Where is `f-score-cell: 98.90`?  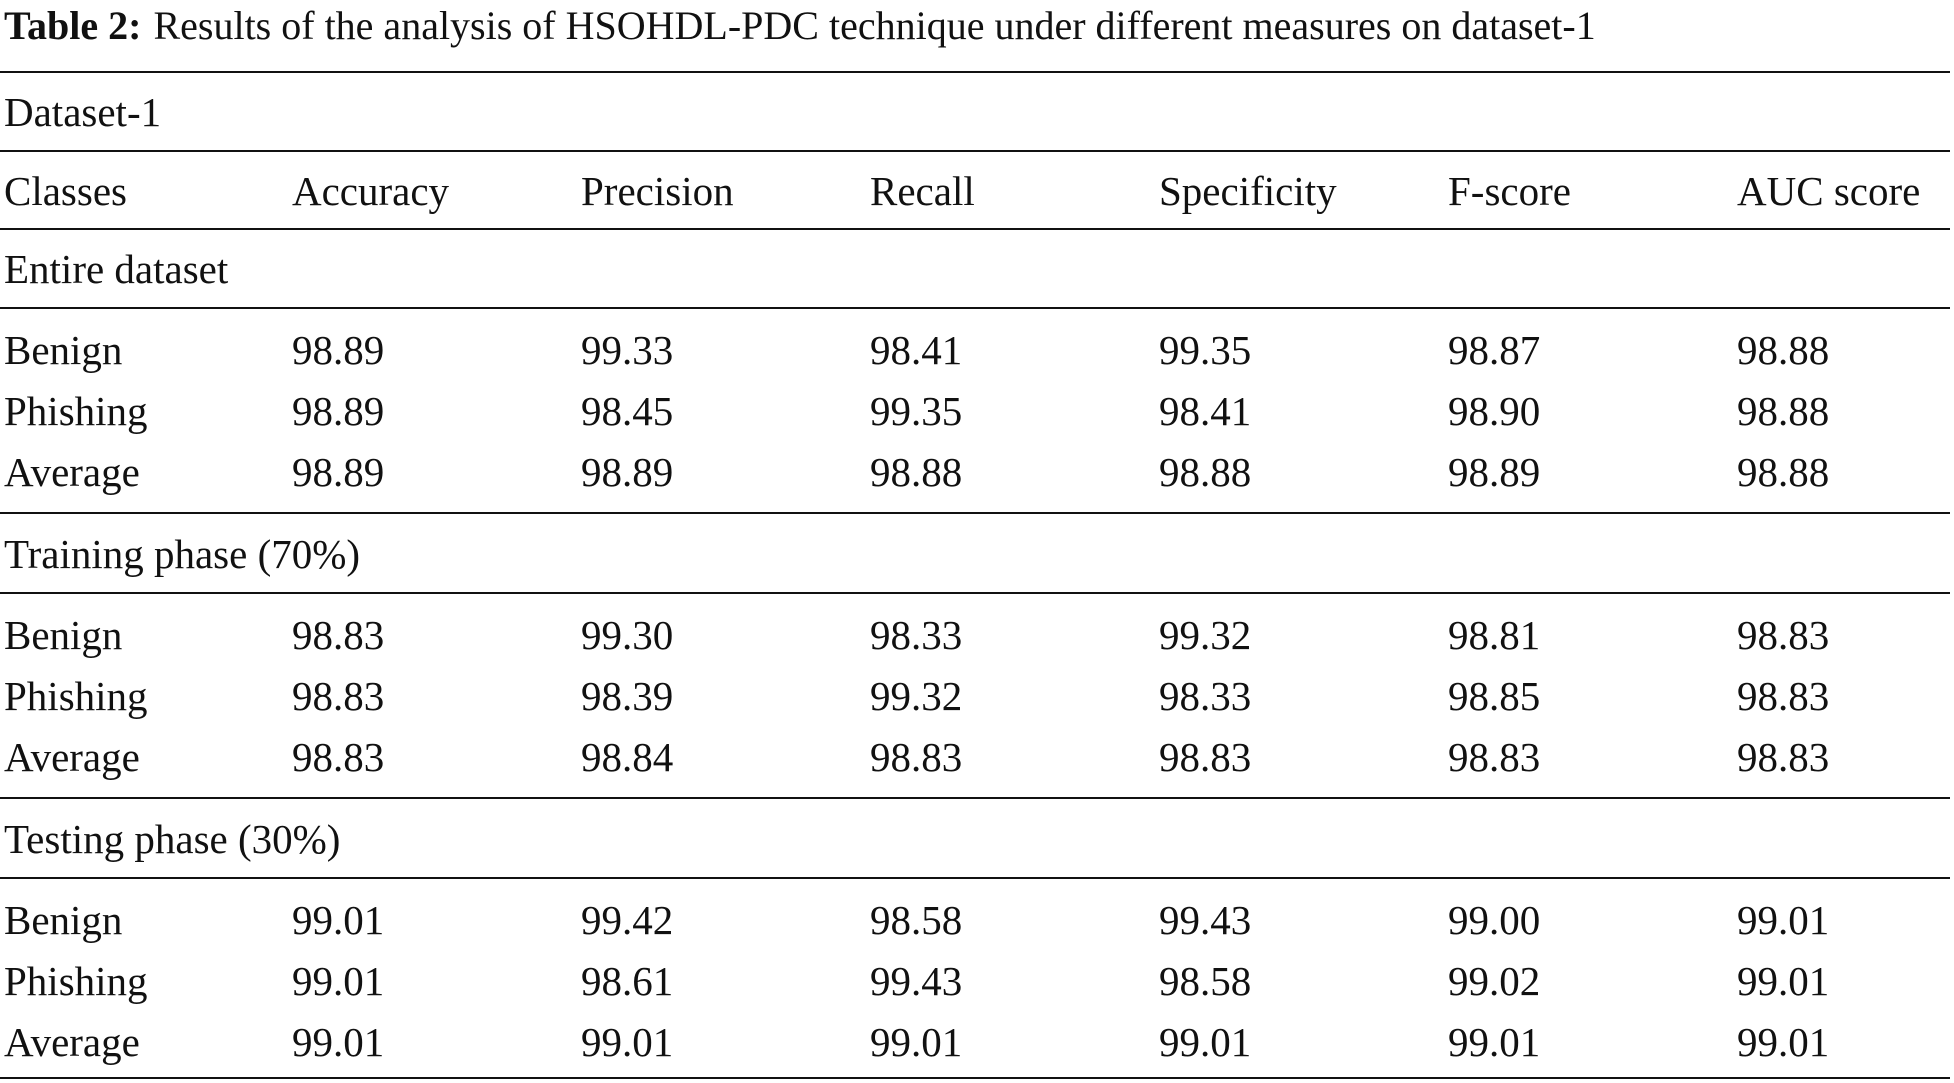 f-score-cell: 98.90 is located at coordinates (1494, 411).